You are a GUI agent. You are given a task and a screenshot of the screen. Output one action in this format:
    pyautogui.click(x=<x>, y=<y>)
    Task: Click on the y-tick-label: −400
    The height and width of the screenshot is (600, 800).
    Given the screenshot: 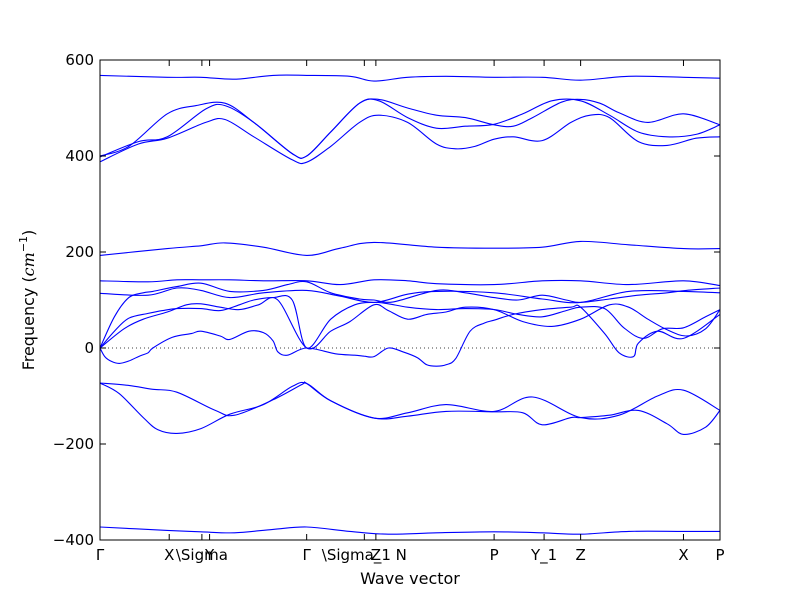 What is the action you would take?
    pyautogui.click(x=73, y=540)
    